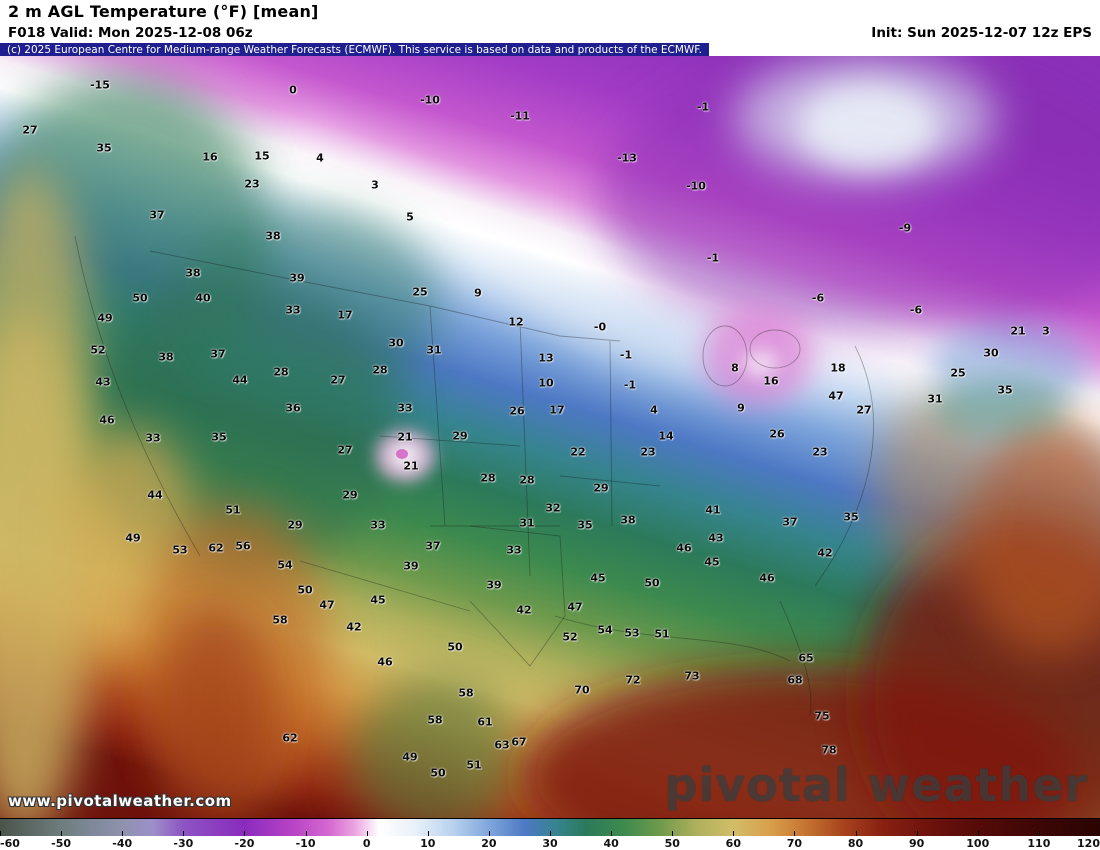 This screenshot has height=850, width=1100. What do you see at coordinates (120, 801) in the screenshot?
I see `watermark-url: www.pivotalweather.com` at bounding box center [120, 801].